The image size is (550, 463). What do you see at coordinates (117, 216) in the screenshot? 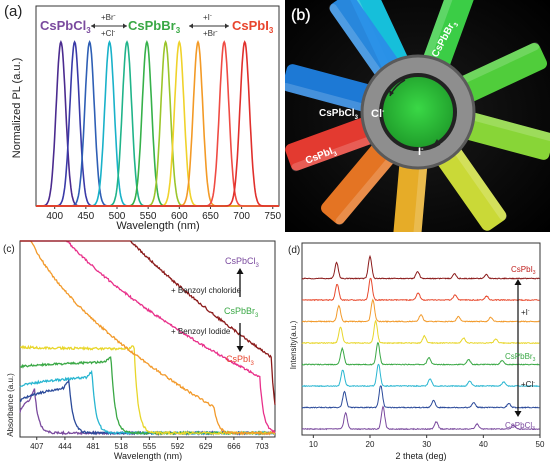
I see `a-tick-label-2: 500` at bounding box center [117, 216].